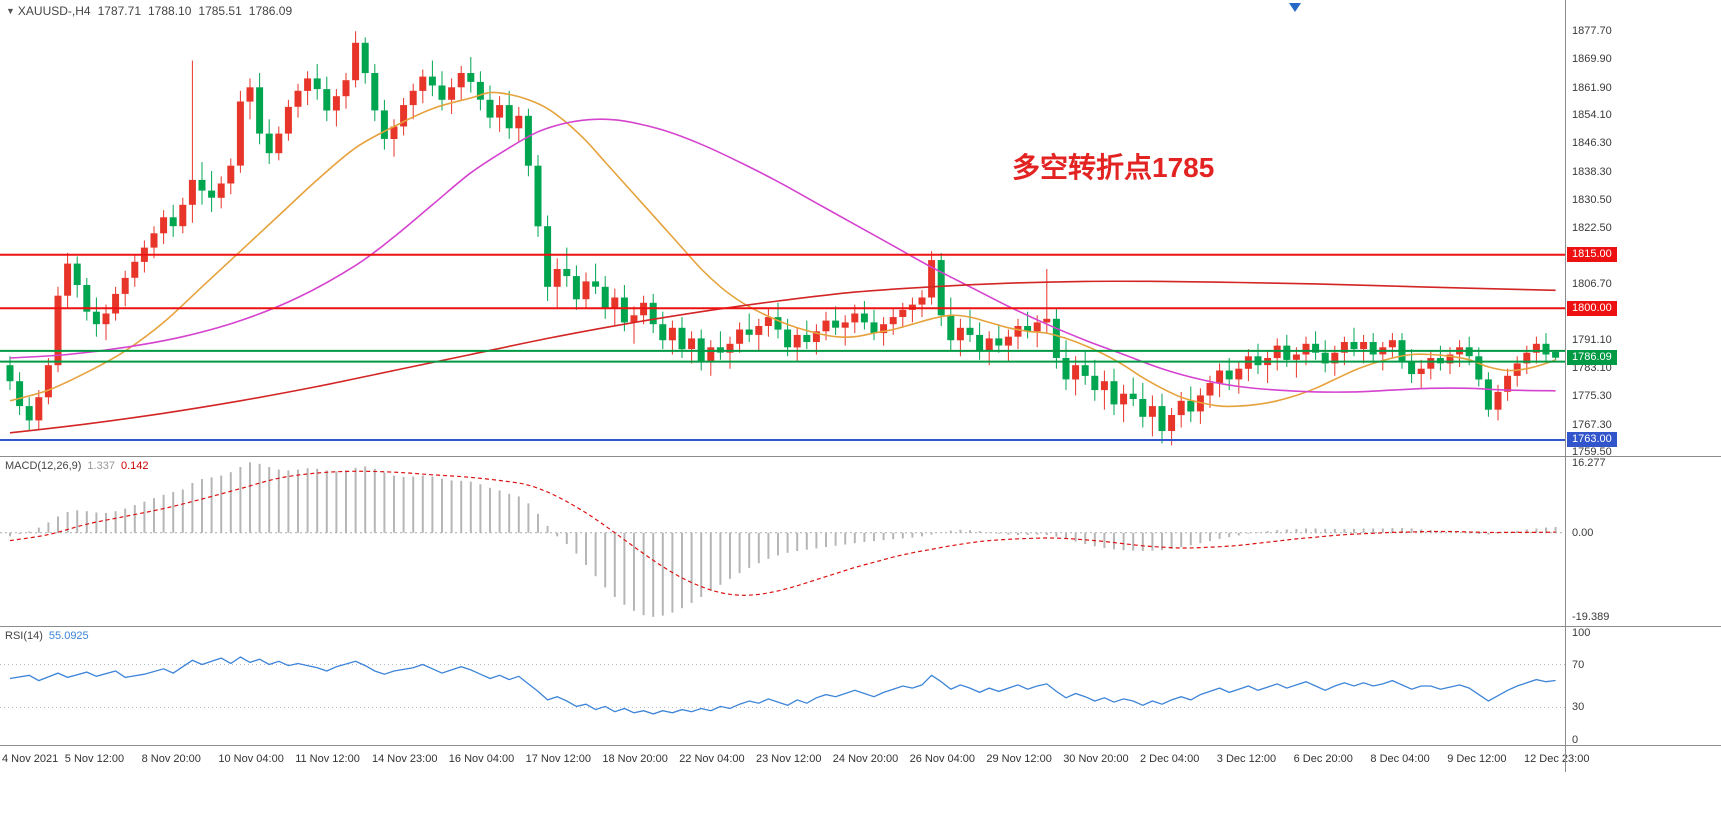 This screenshot has height=840, width=1721. Describe the element at coordinates (1592, 199) in the screenshot. I see `price-axis-label: 1830.50` at that location.